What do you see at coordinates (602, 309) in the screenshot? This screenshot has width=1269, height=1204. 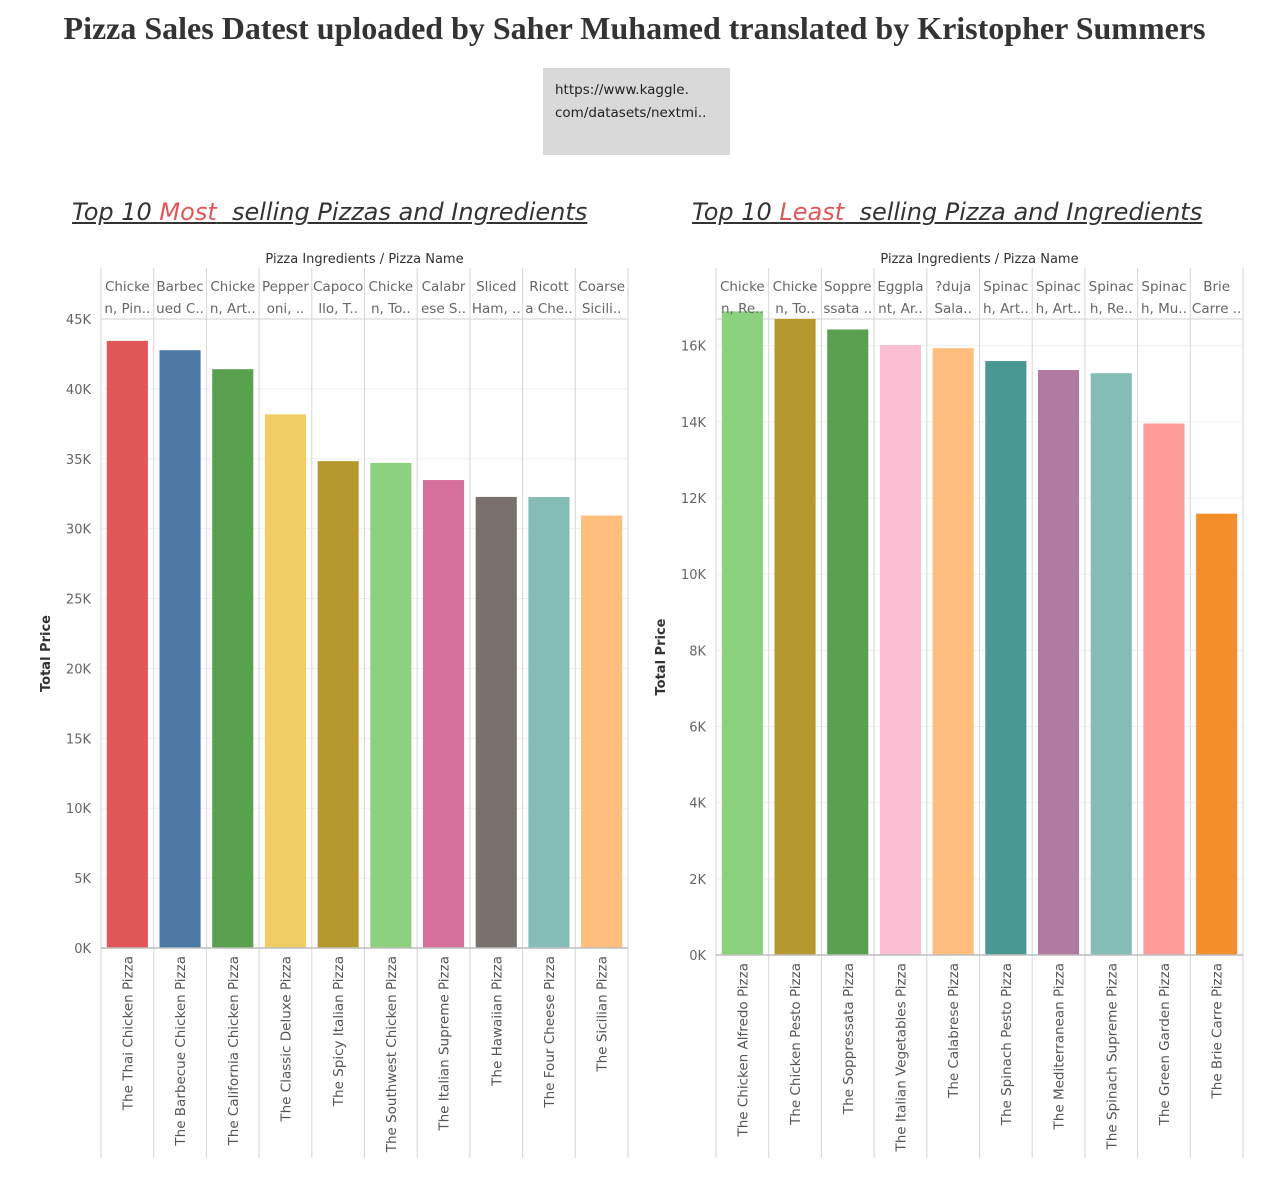 I see `ingredient-label-line: Sicili..` at bounding box center [602, 309].